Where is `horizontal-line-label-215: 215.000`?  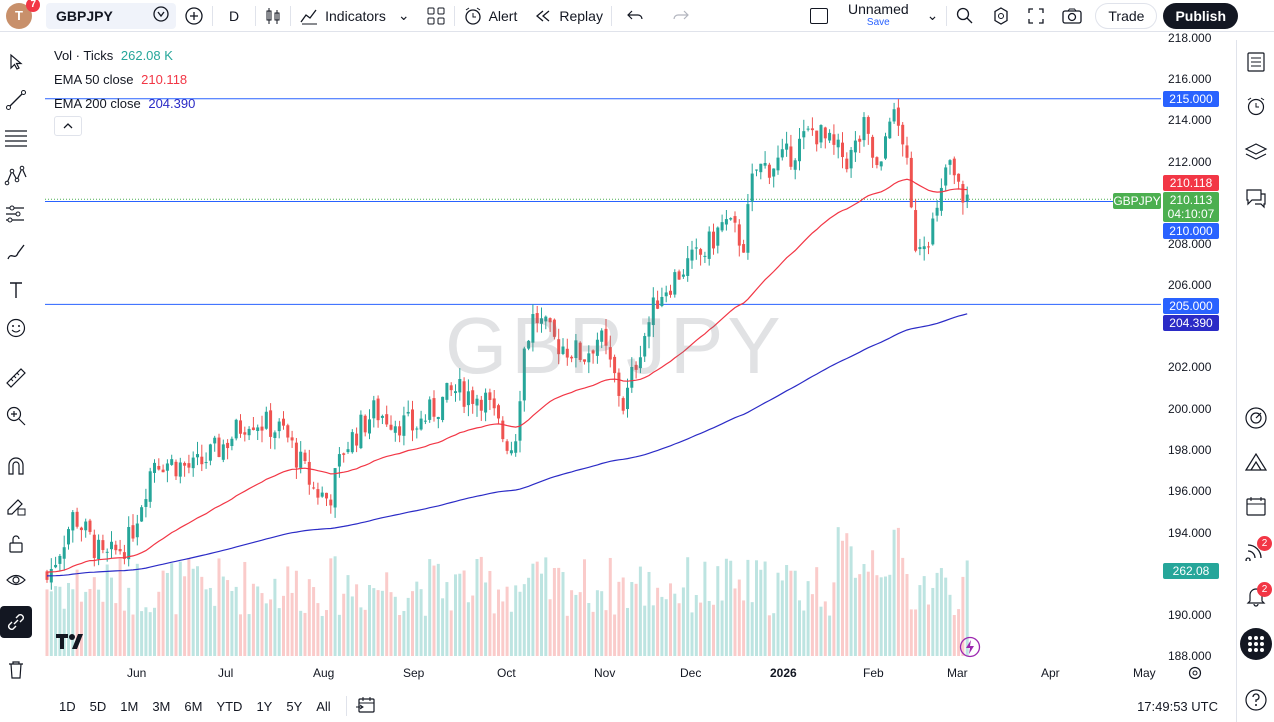 horizontal-line-label-215: 215.000 is located at coordinates (1191, 99).